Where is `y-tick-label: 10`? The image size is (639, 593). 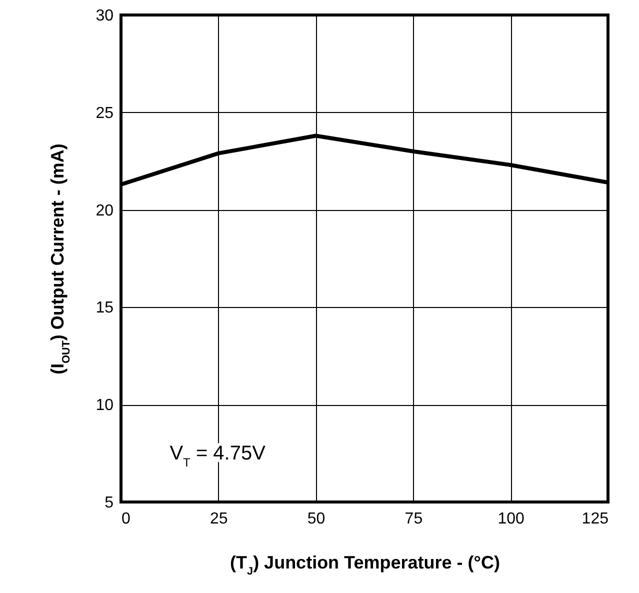 y-tick-label: 10 is located at coordinates (105, 405).